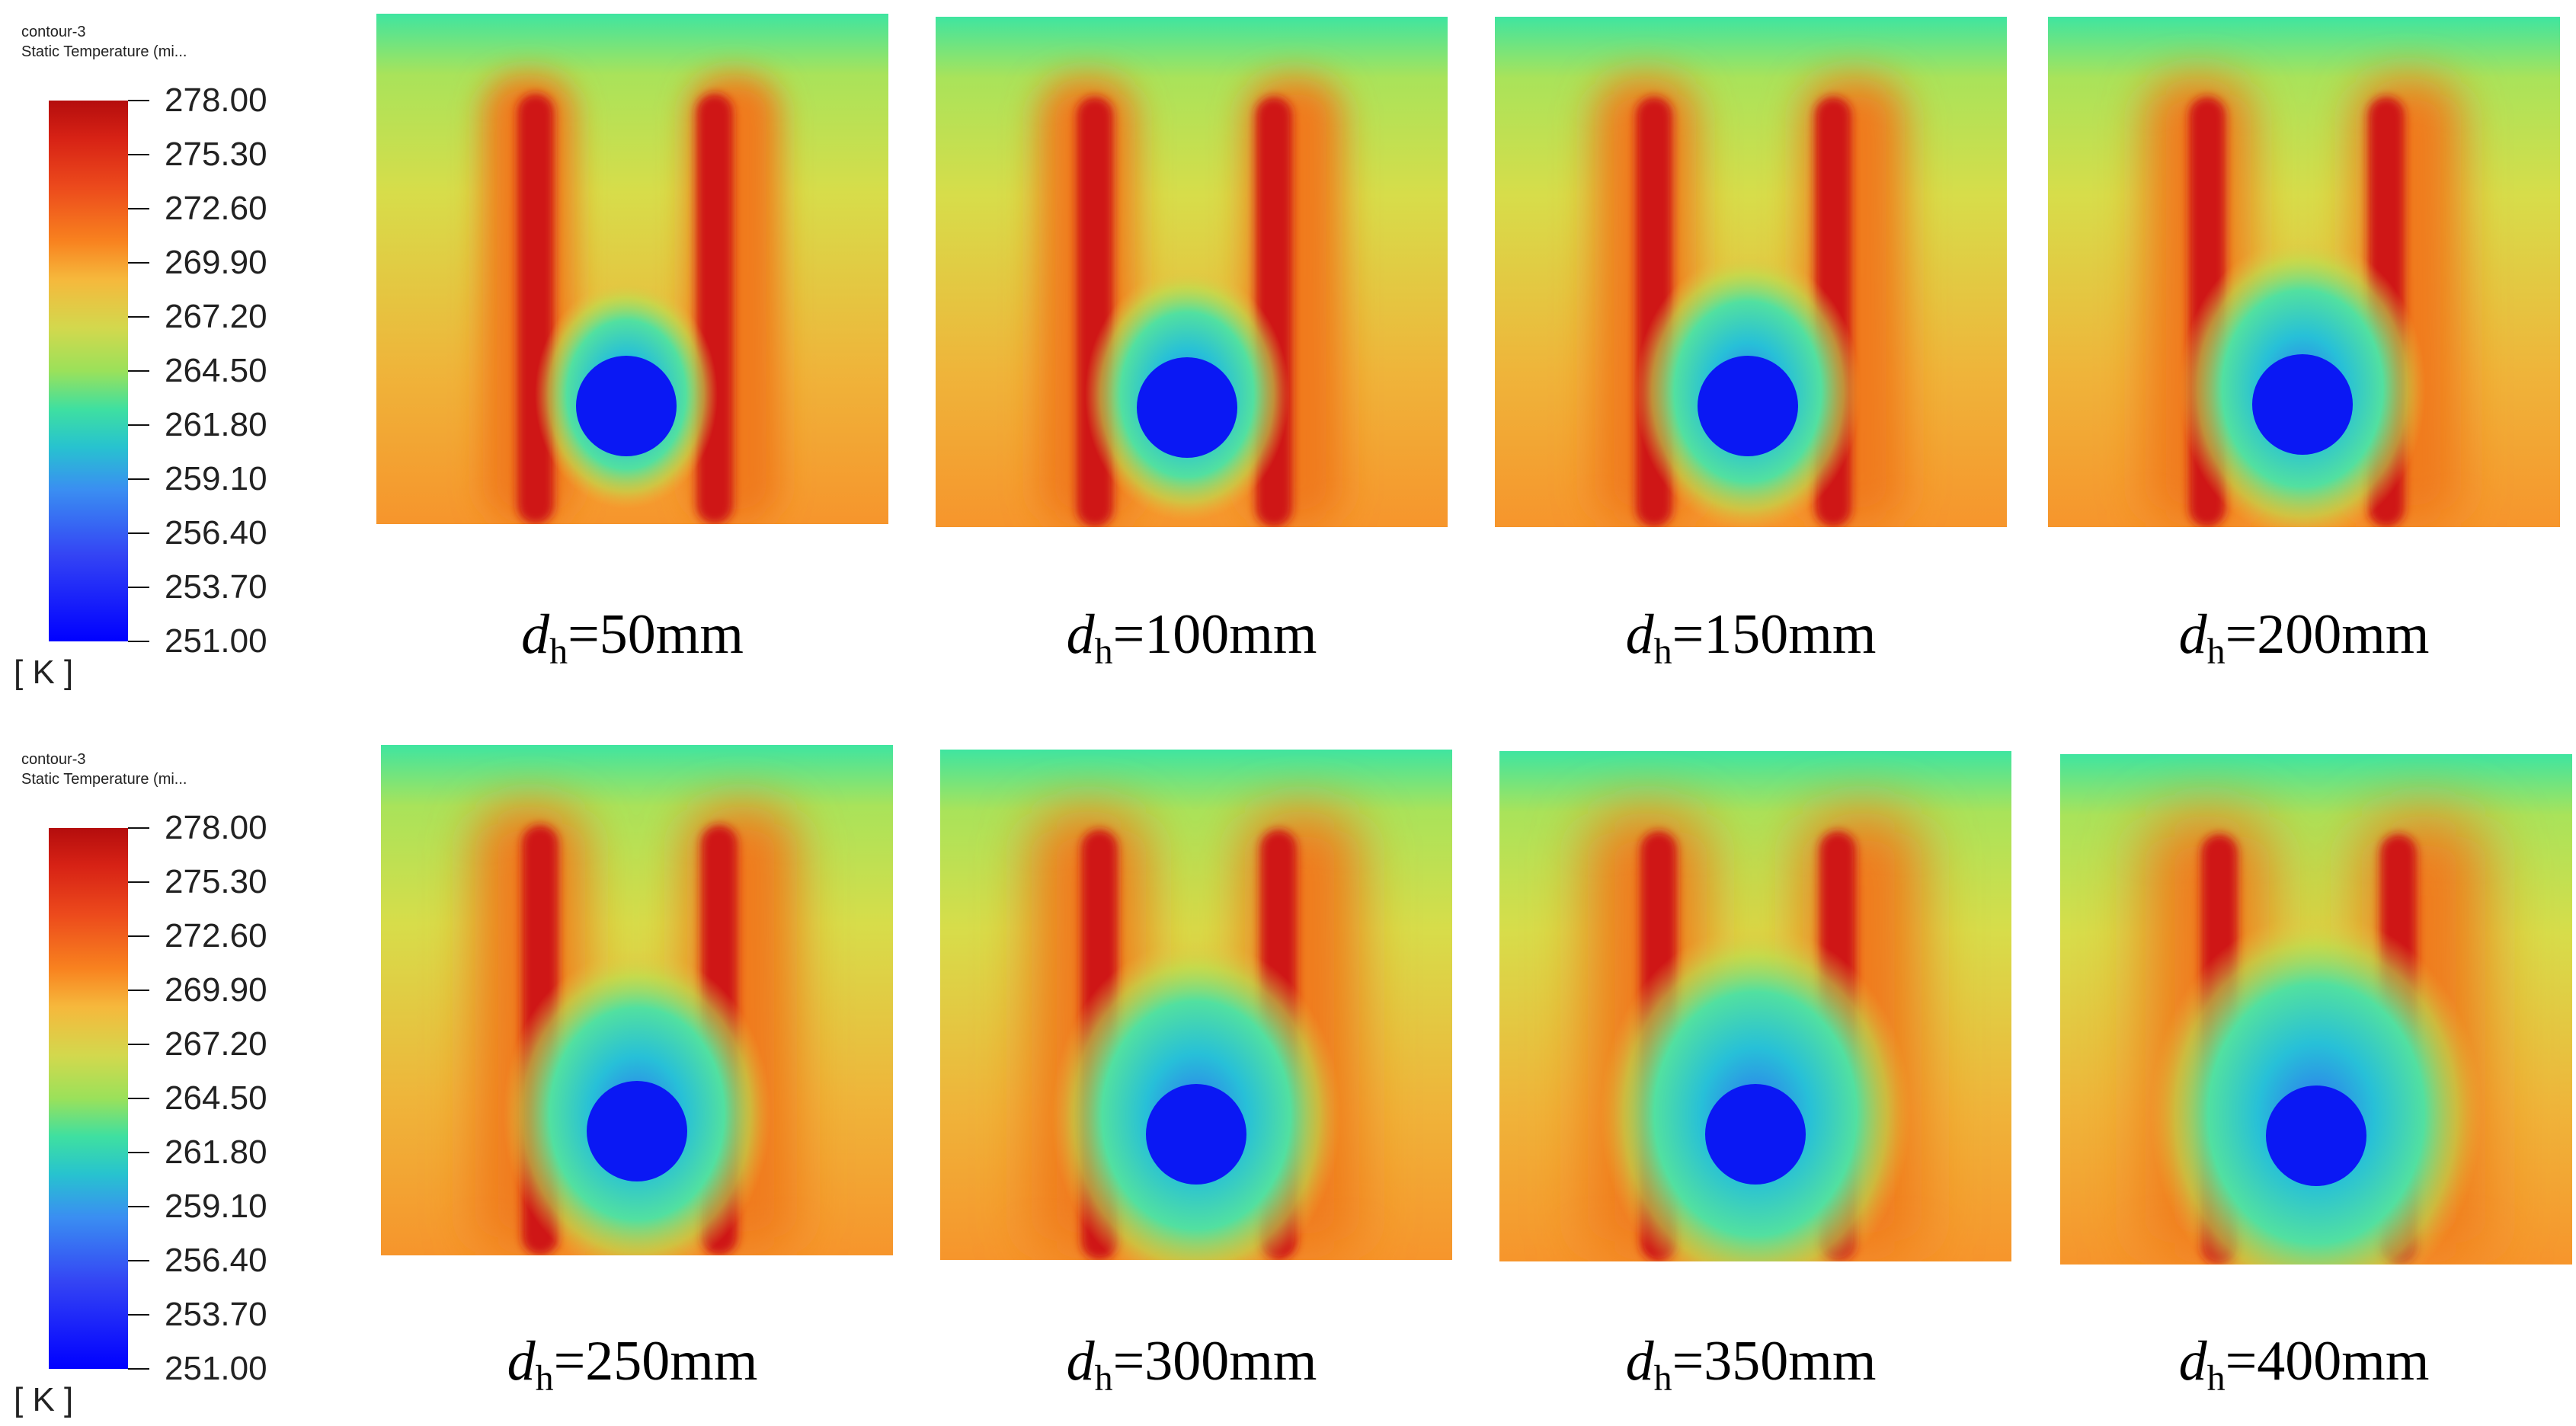  Describe the element at coordinates (656, 634) in the screenshot. I see `caption-value: =50mm` at that location.